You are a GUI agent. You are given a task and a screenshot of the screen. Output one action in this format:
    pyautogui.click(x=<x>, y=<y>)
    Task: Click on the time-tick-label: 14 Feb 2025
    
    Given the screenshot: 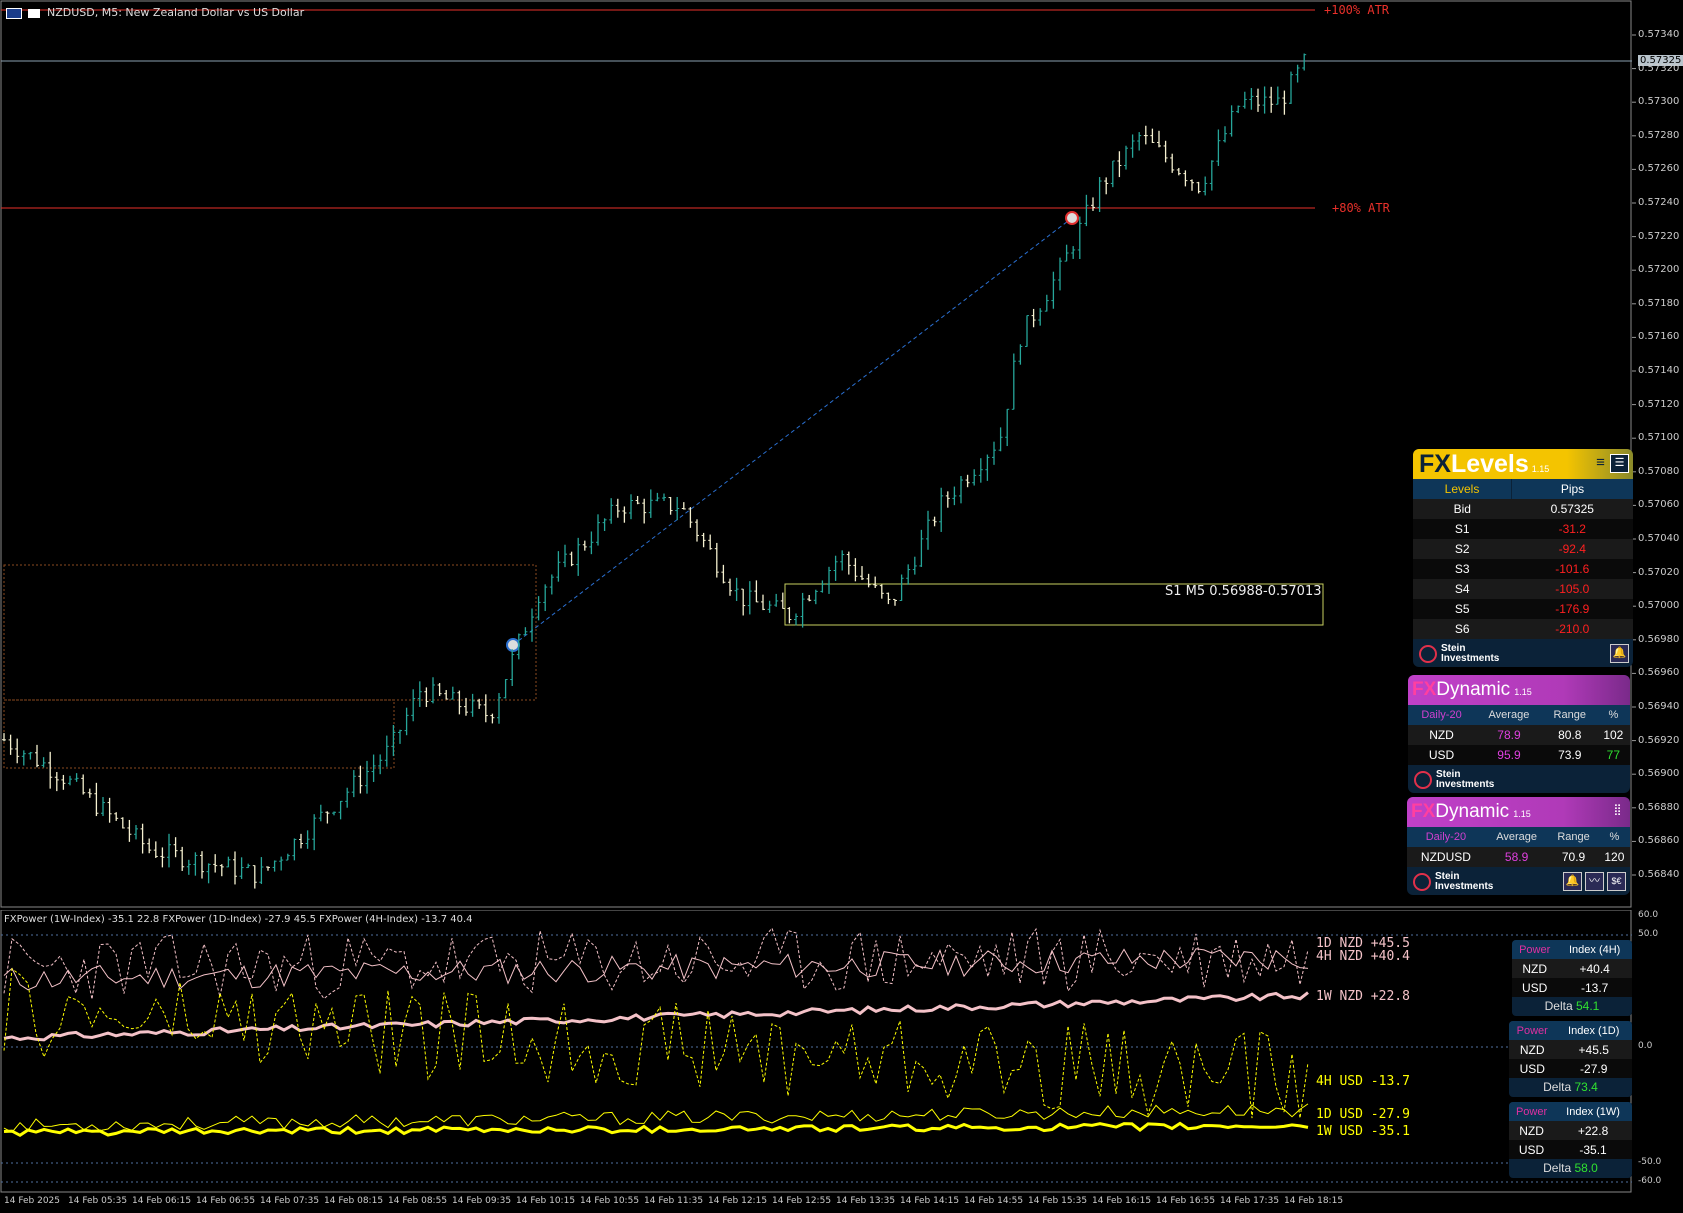 What is the action you would take?
    pyautogui.click(x=32, y=1201)
    